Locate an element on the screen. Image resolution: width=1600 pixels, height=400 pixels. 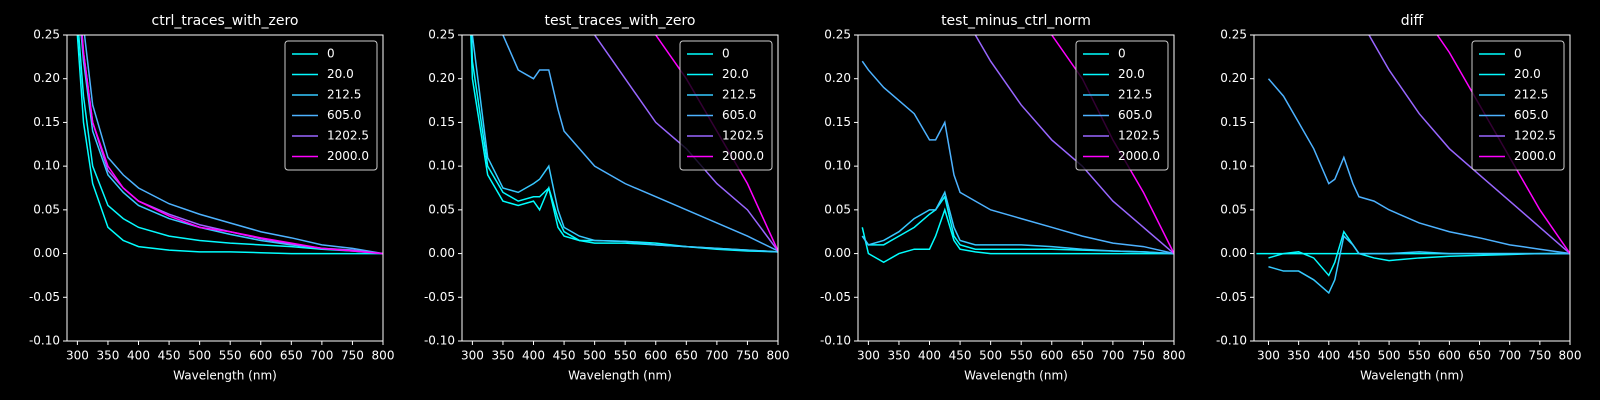
chart-title: test_traces_with_zero is located at coordinates (620, 21).